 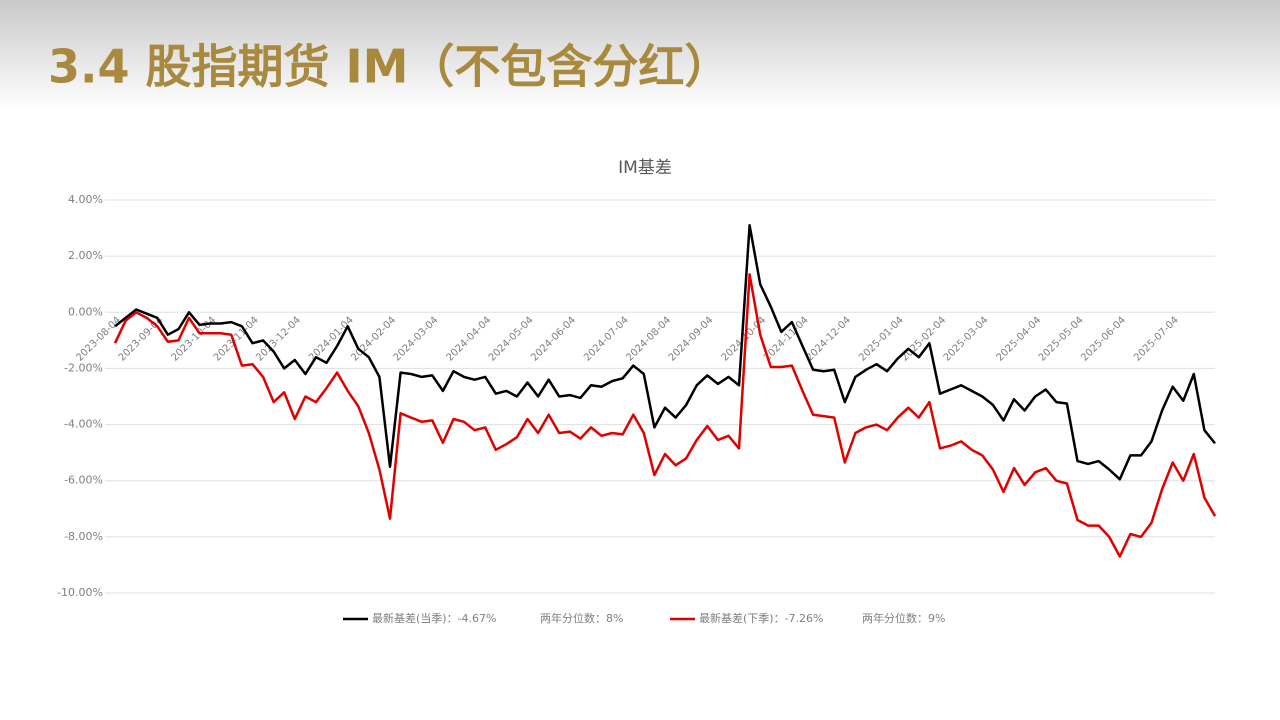 What do you see at coordinates (83, 536) in the screenshot?
I see `y-tick-label: -8.00%` at bounding box center [83, 536].